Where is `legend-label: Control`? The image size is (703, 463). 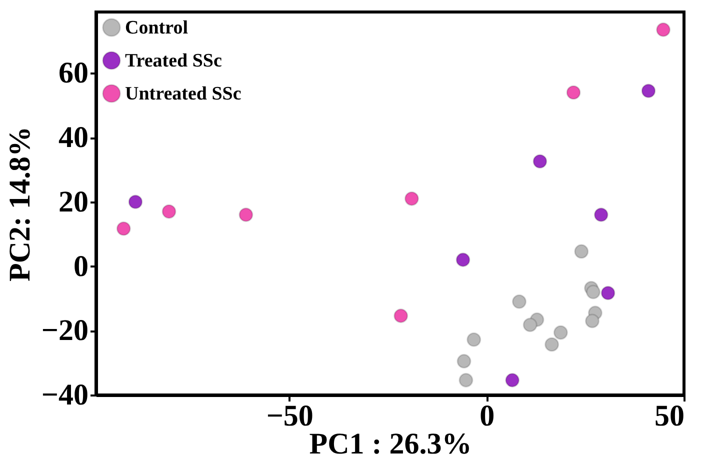 legend-label: Control is located at coordinates (156, 28).